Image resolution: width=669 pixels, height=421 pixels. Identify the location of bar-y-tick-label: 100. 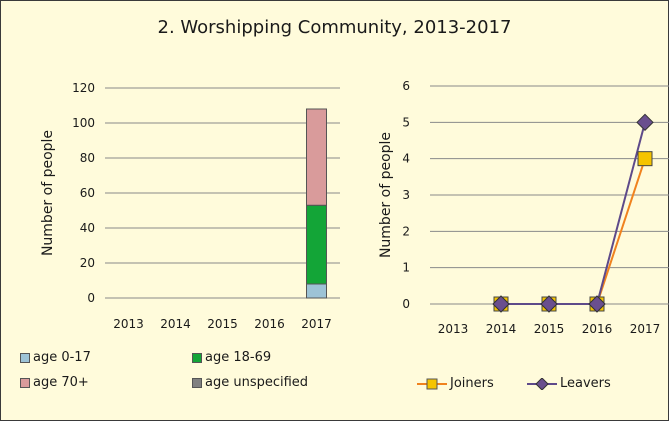
(83, 123).